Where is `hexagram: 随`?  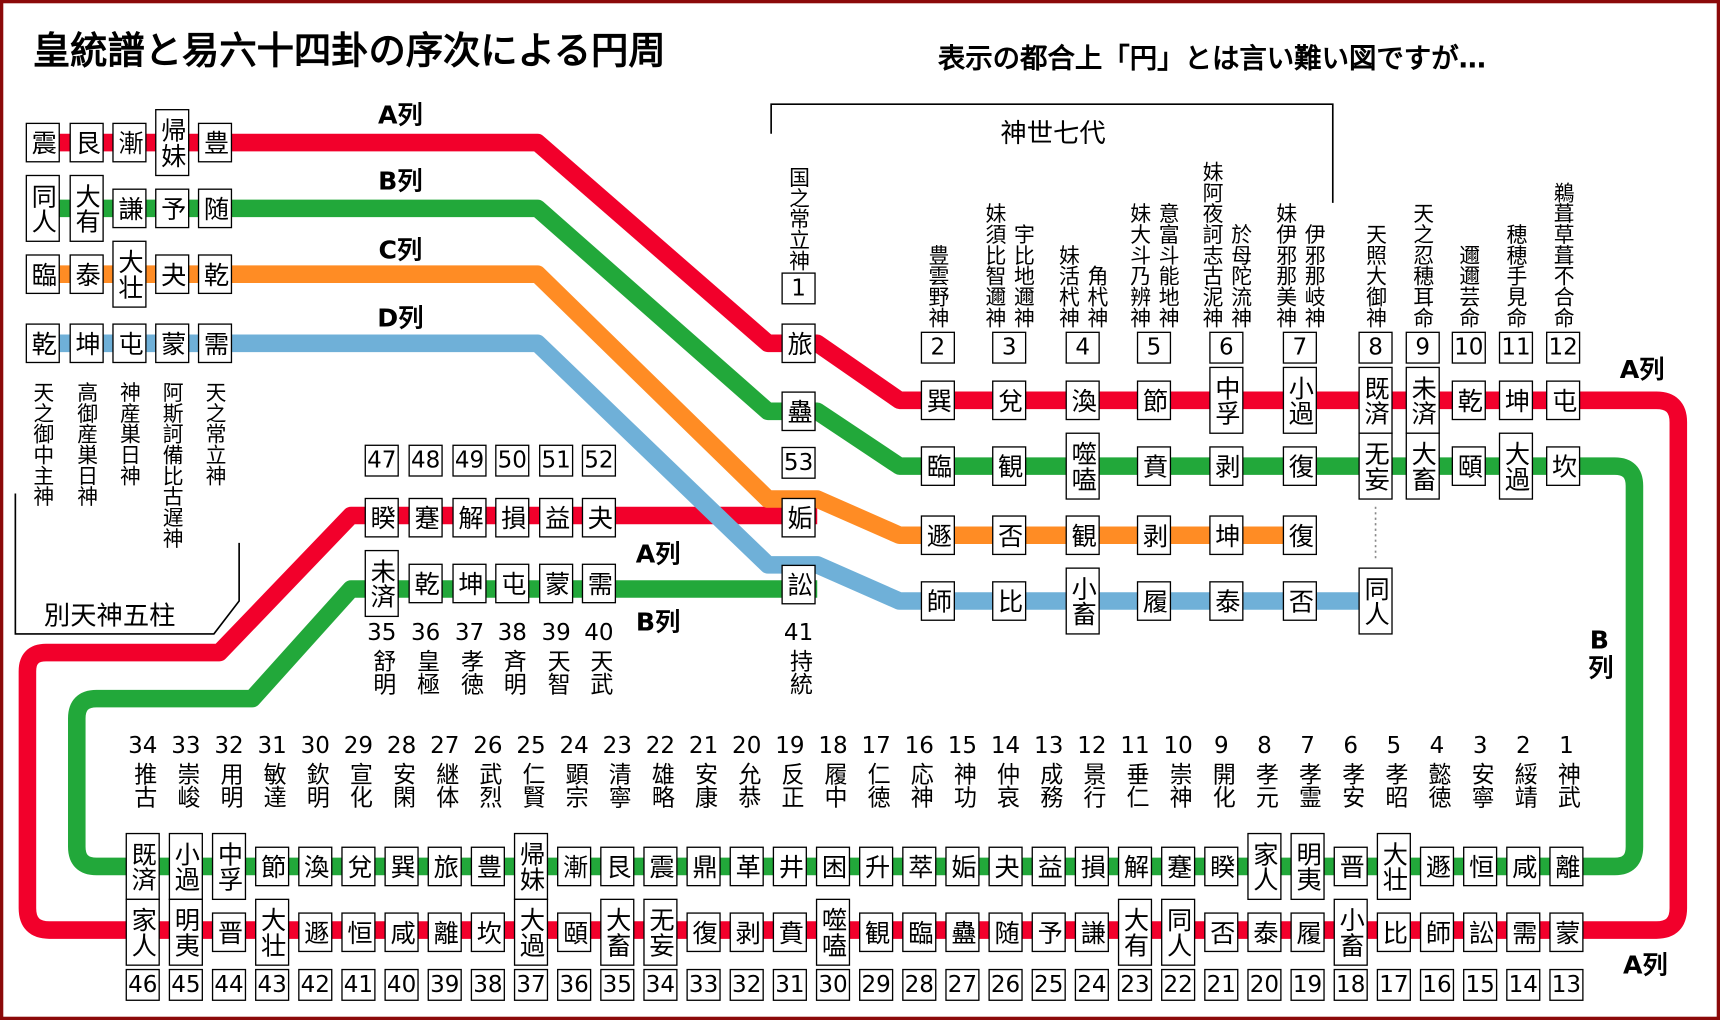
hexagram: 随 is located at coordinates (214, 208).